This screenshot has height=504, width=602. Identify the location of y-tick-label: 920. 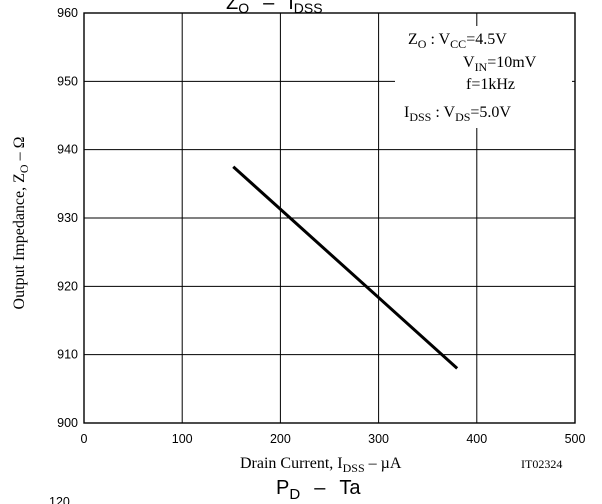
(67, 286).